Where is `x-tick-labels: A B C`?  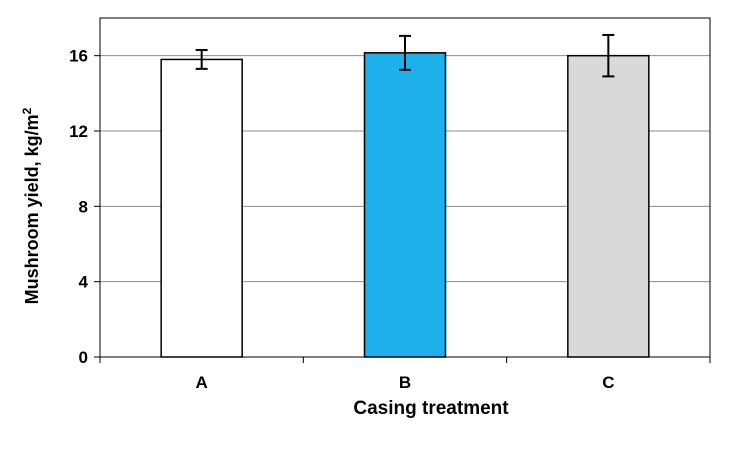
x-tick-labels: A B C is located at coordinates (405, 382).